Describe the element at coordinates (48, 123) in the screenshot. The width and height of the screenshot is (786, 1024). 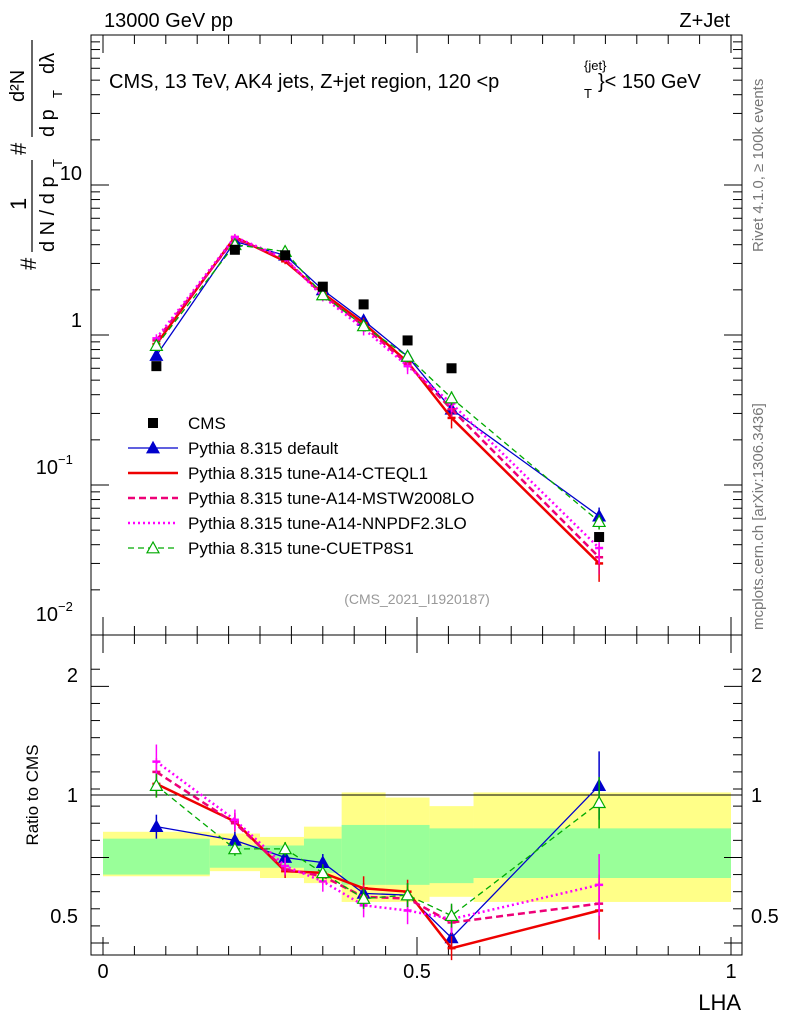
I see `y-label-dpt: d p` at that location.